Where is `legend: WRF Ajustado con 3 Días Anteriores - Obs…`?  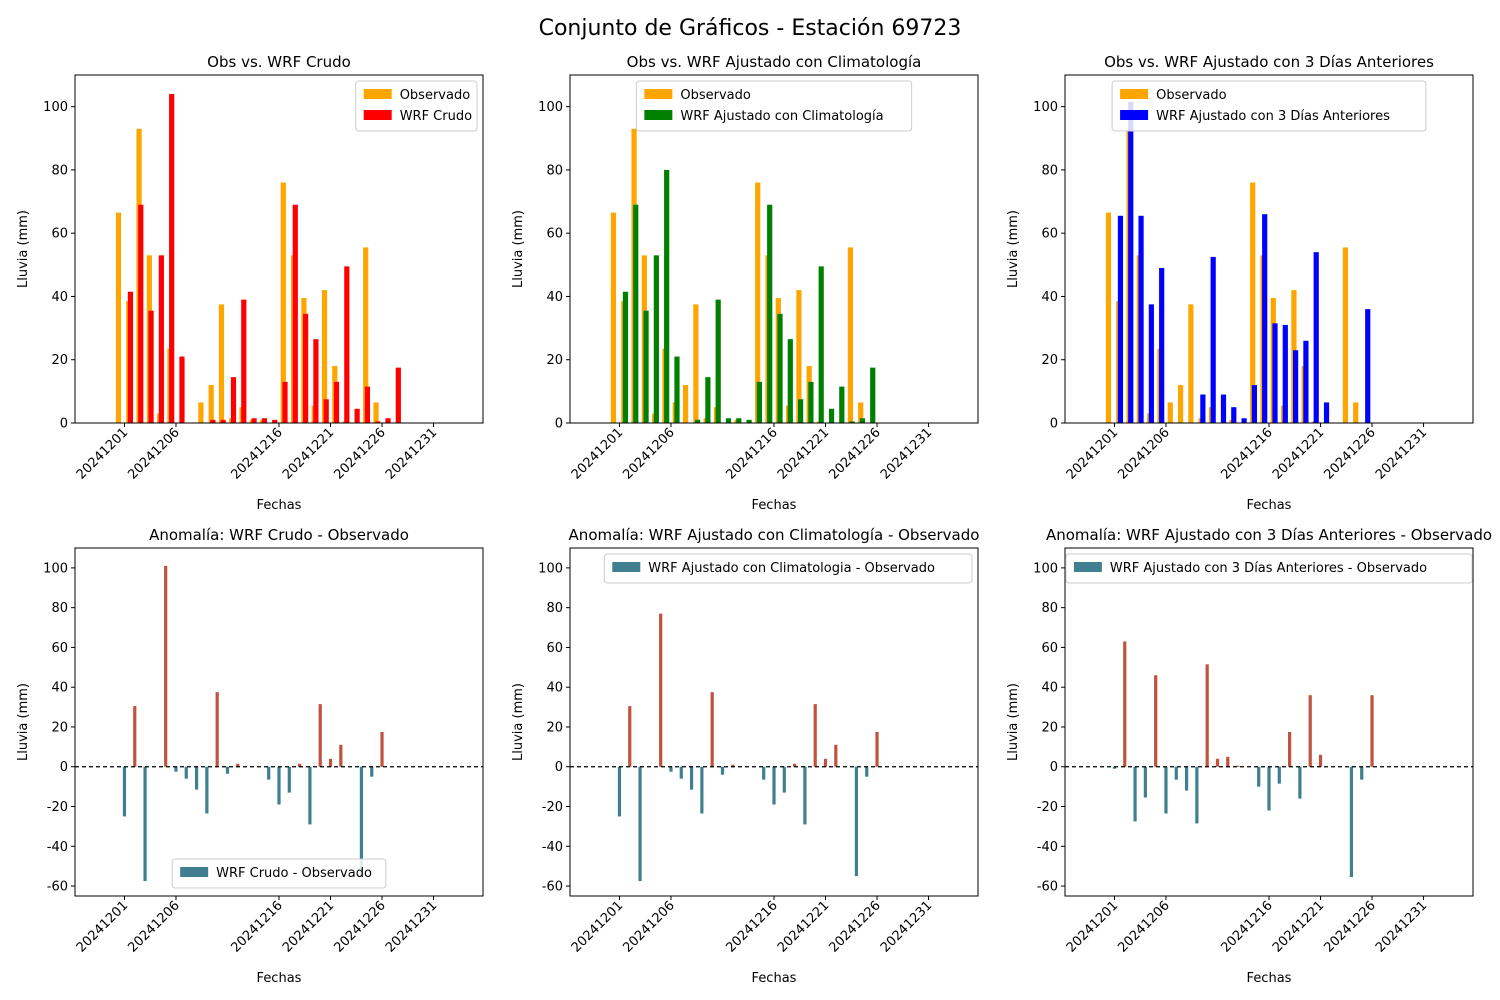
legend: WRF Ajustado con 3 Días Anteriores - Obs… is located at coordinates (1269, 568).